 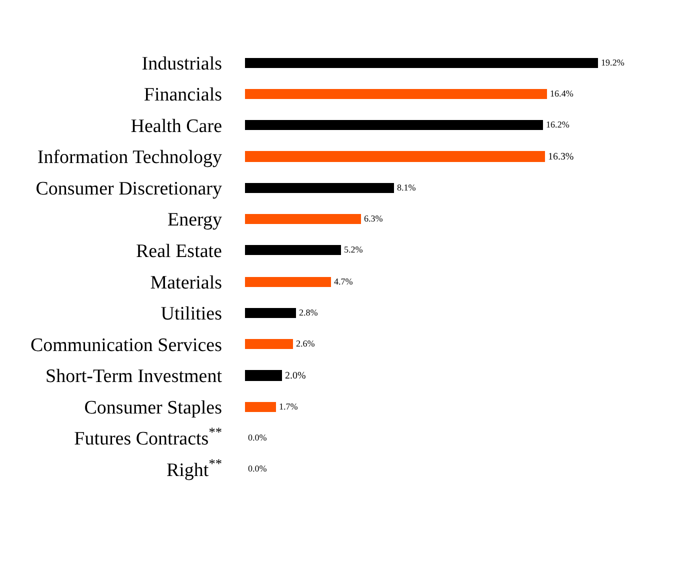 I want to click on data-label: 4.7%, so click(x=344, y=281).